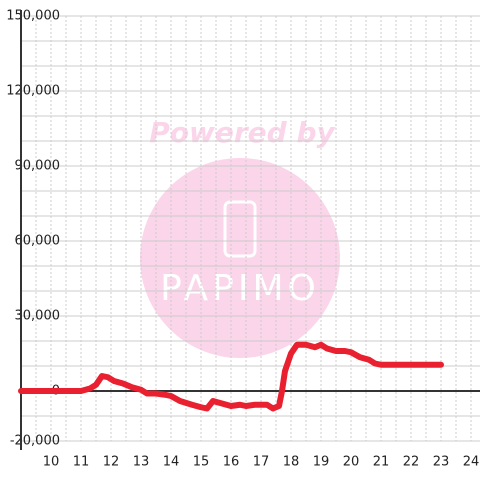 The image size is (480, 484). Describe the element at coordinates (35, 441) in the screenshot. I see `y-tick-label: -20,000` at that location.